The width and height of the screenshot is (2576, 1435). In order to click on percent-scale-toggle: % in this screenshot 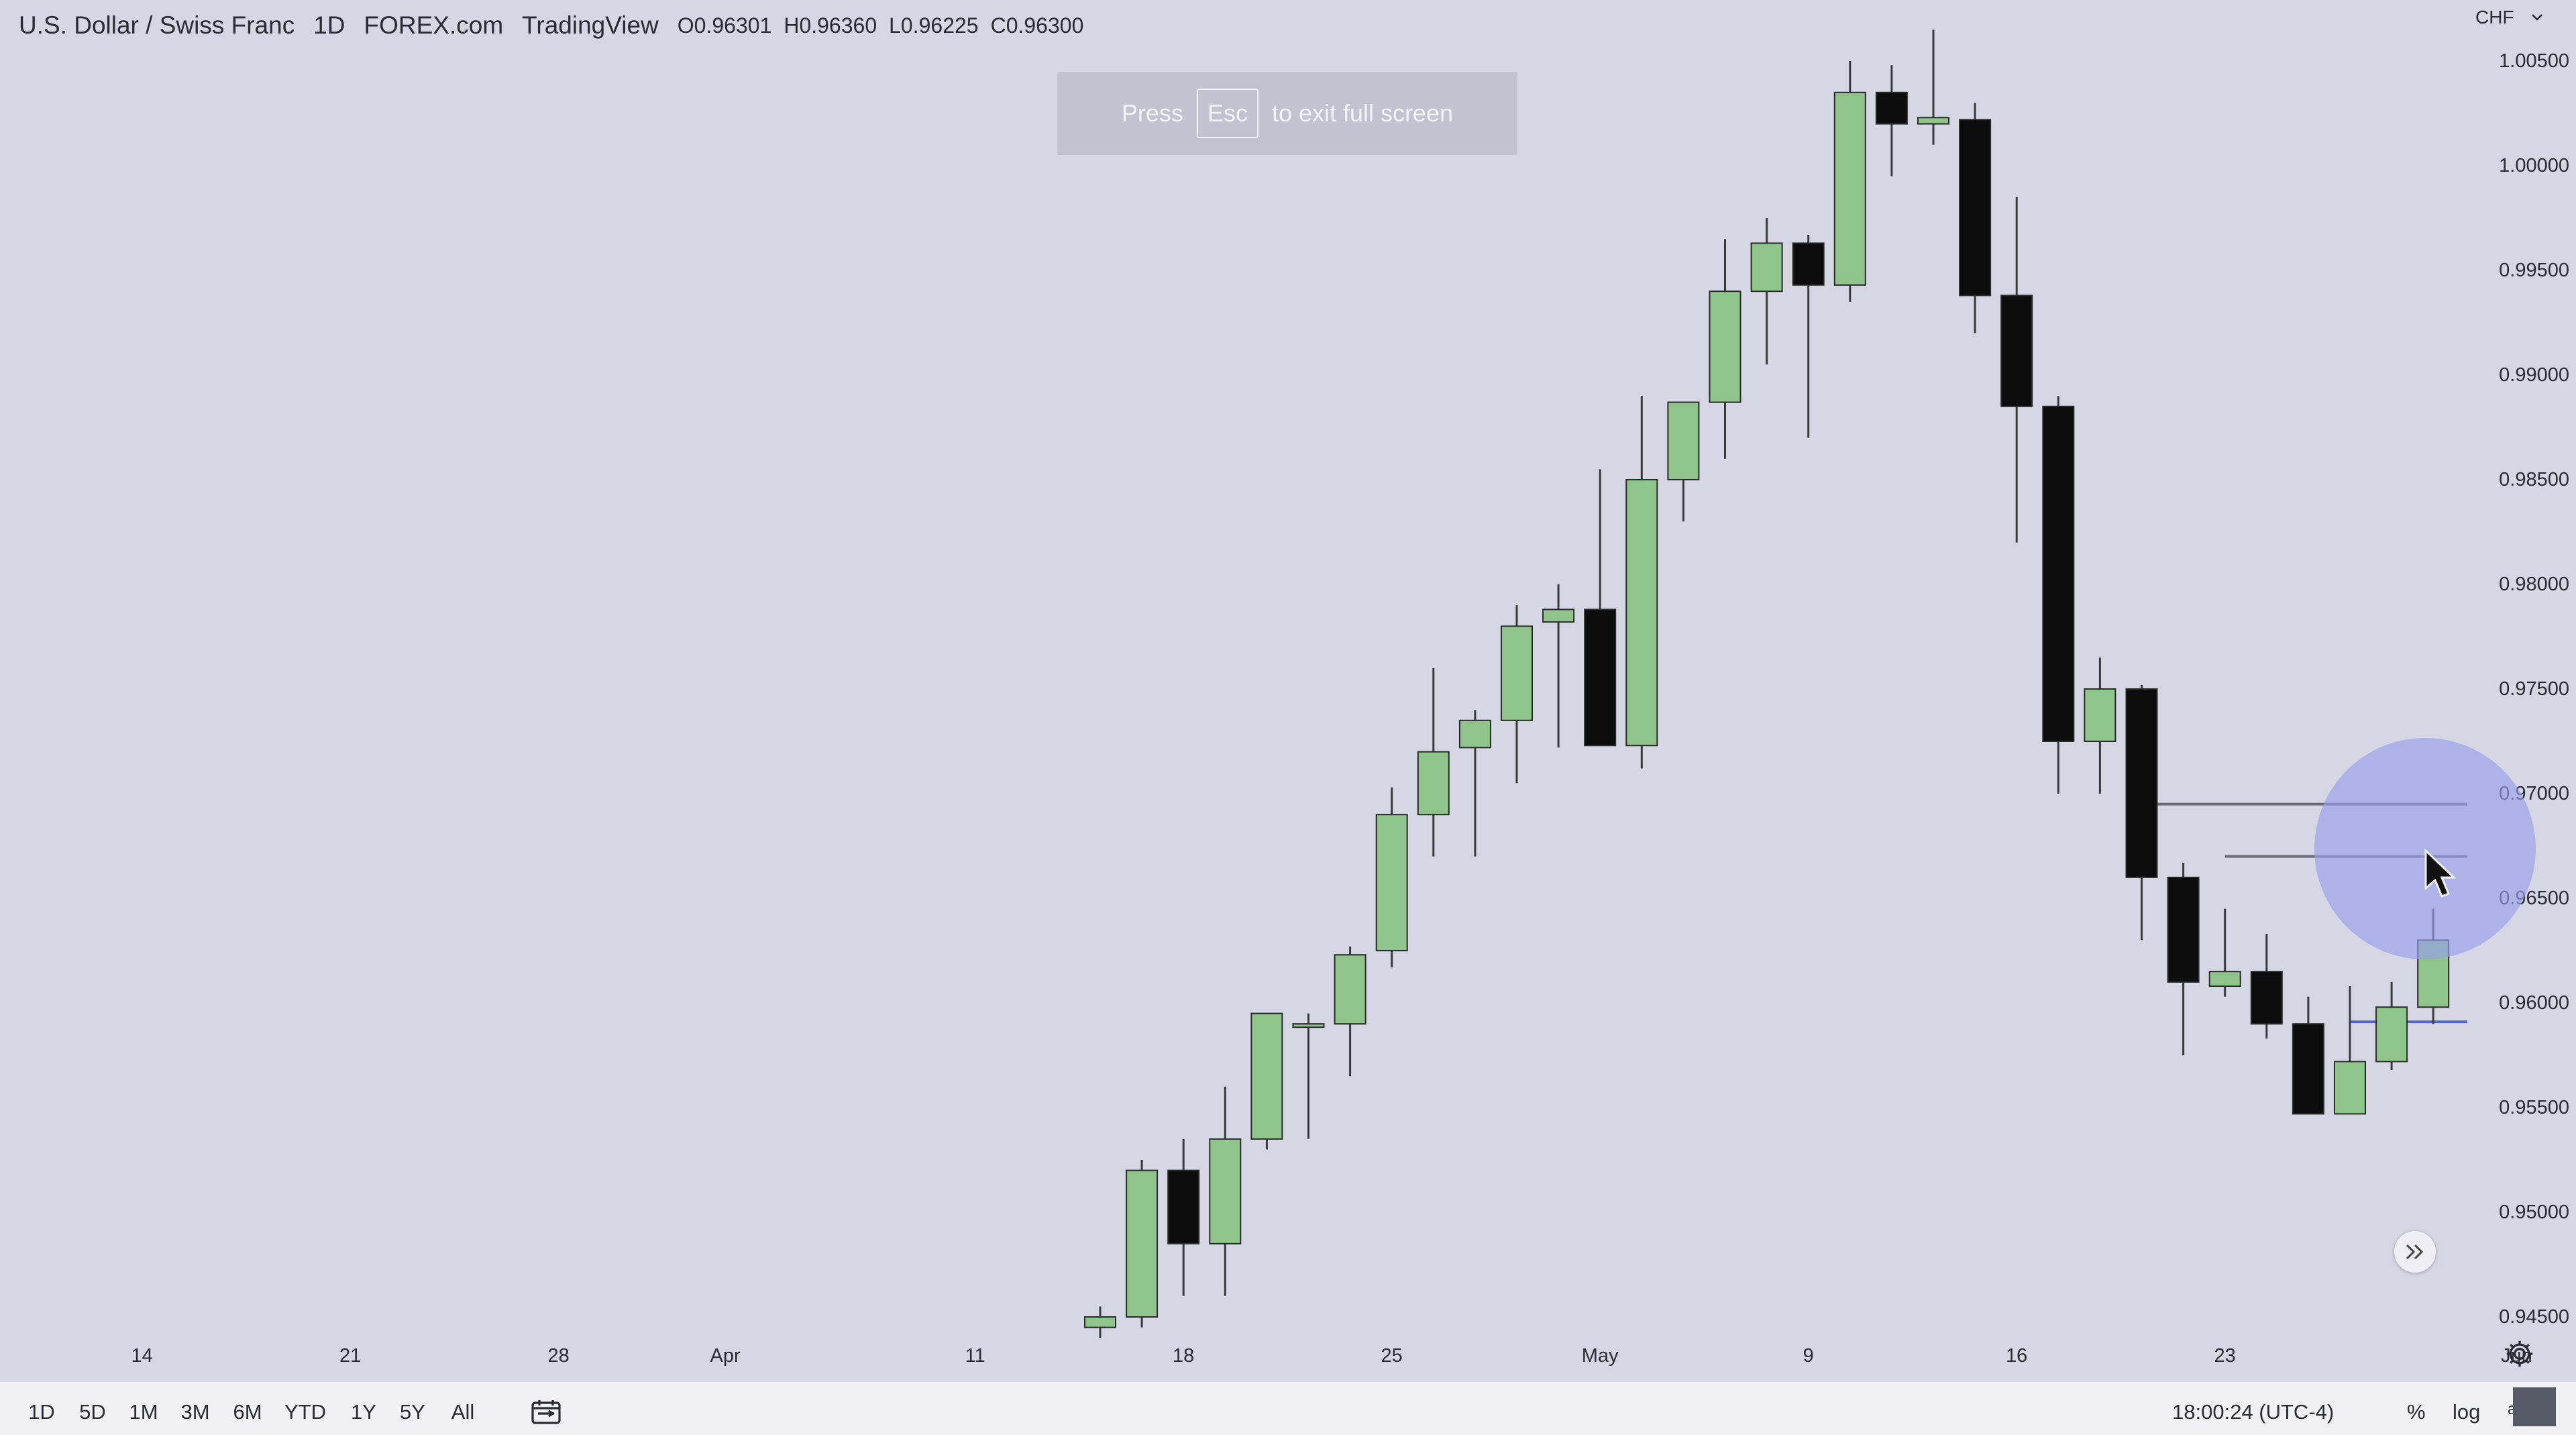, I will do `click(2416, 1412)`.